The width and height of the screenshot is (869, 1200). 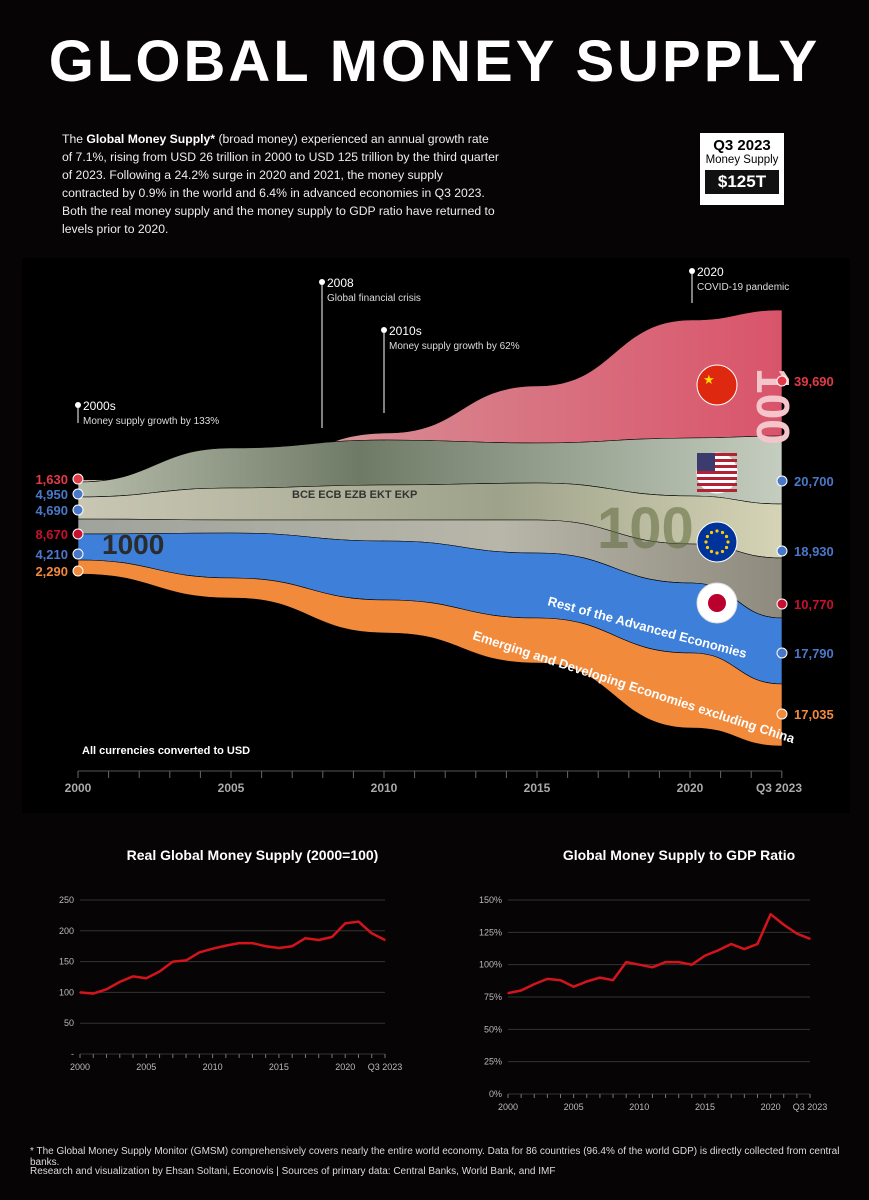 I want to click on y-tick-label: 100%, so click(x=490, y=965).